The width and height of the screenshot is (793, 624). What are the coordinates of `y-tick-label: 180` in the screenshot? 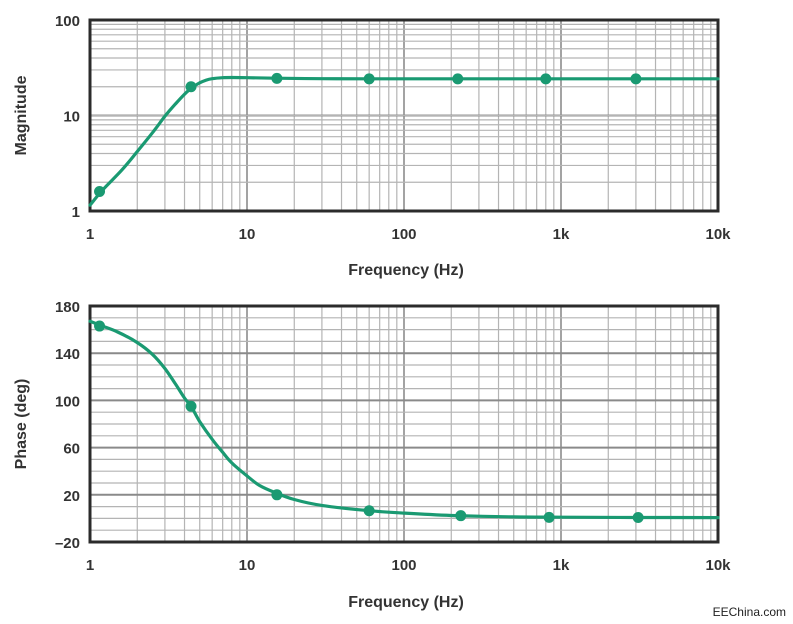 It's located at (67, 307).